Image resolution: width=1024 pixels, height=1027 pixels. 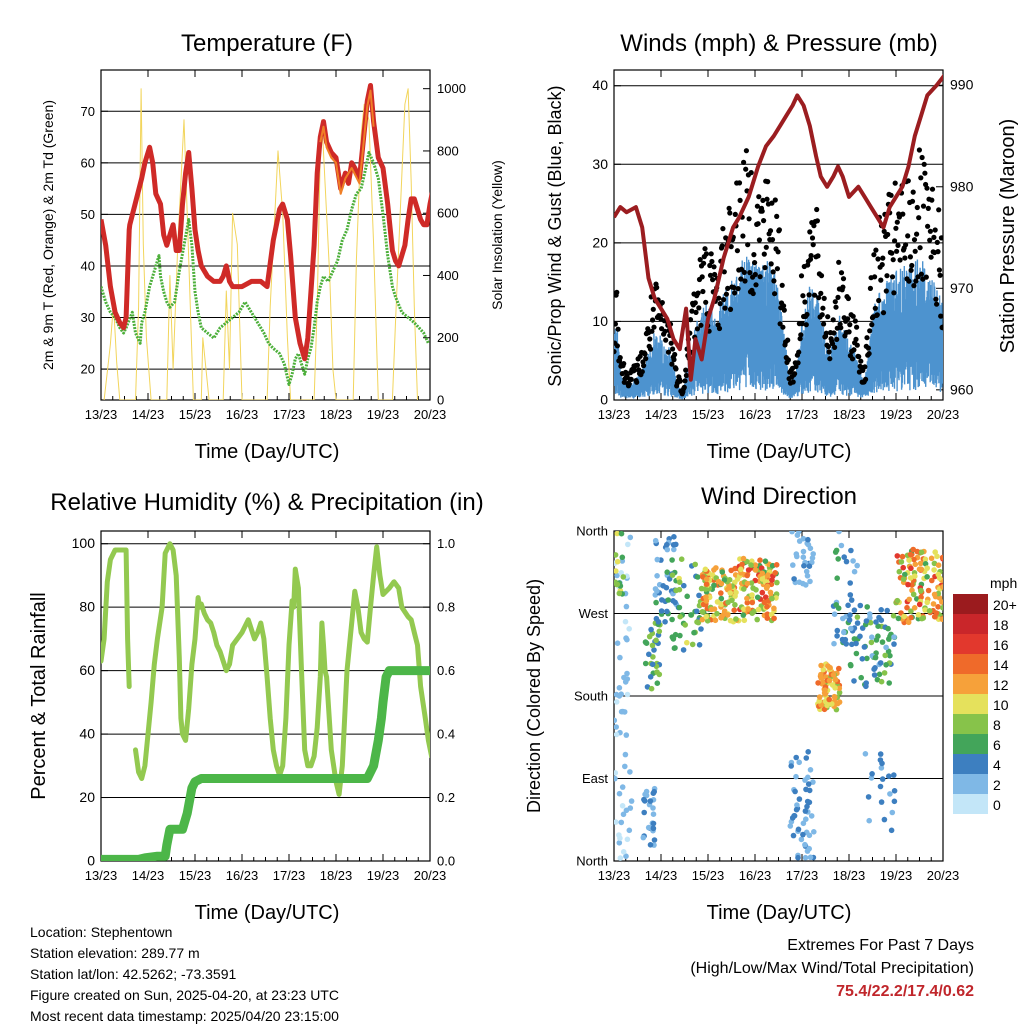 I want to click on wind-direction-title: Wind Direction, so click(x=779, y=496).